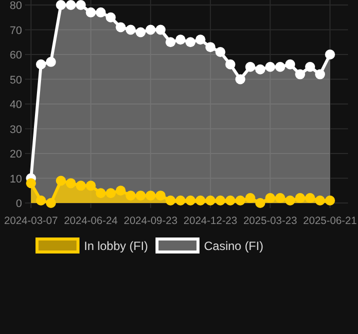 Image resolution: width=358 pixels, height=334 pixels. Describe the element at coordinates (31, 221) in the screenshot. I see `x-tick-label: 2024-03-07` at that location.